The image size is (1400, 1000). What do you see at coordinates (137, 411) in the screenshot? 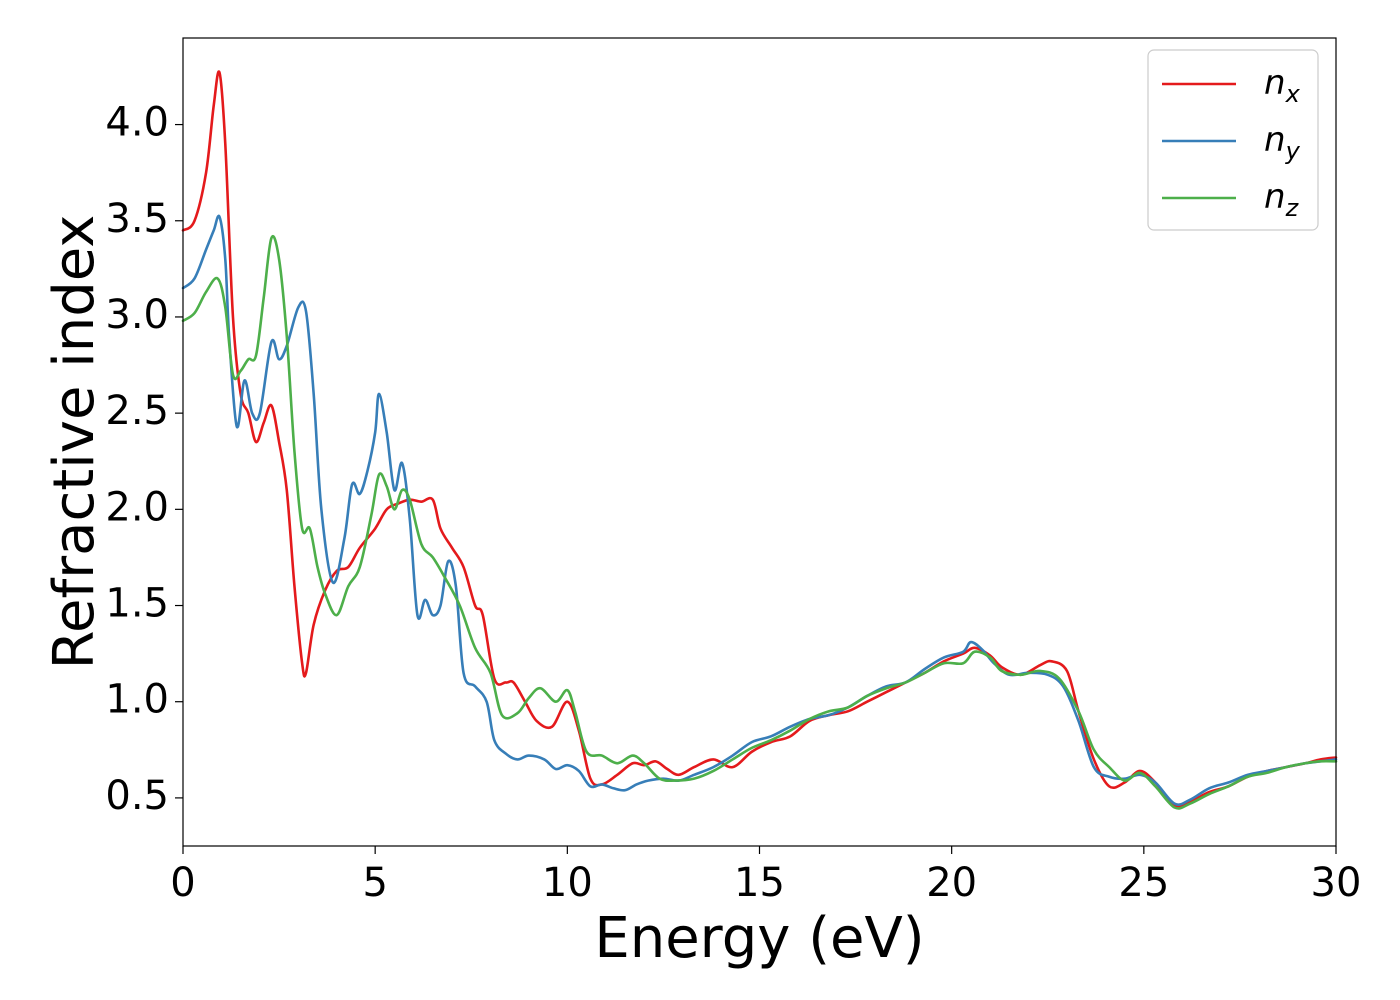
I see `y-tick-label: 2.5` at bounding box center [137, 411].